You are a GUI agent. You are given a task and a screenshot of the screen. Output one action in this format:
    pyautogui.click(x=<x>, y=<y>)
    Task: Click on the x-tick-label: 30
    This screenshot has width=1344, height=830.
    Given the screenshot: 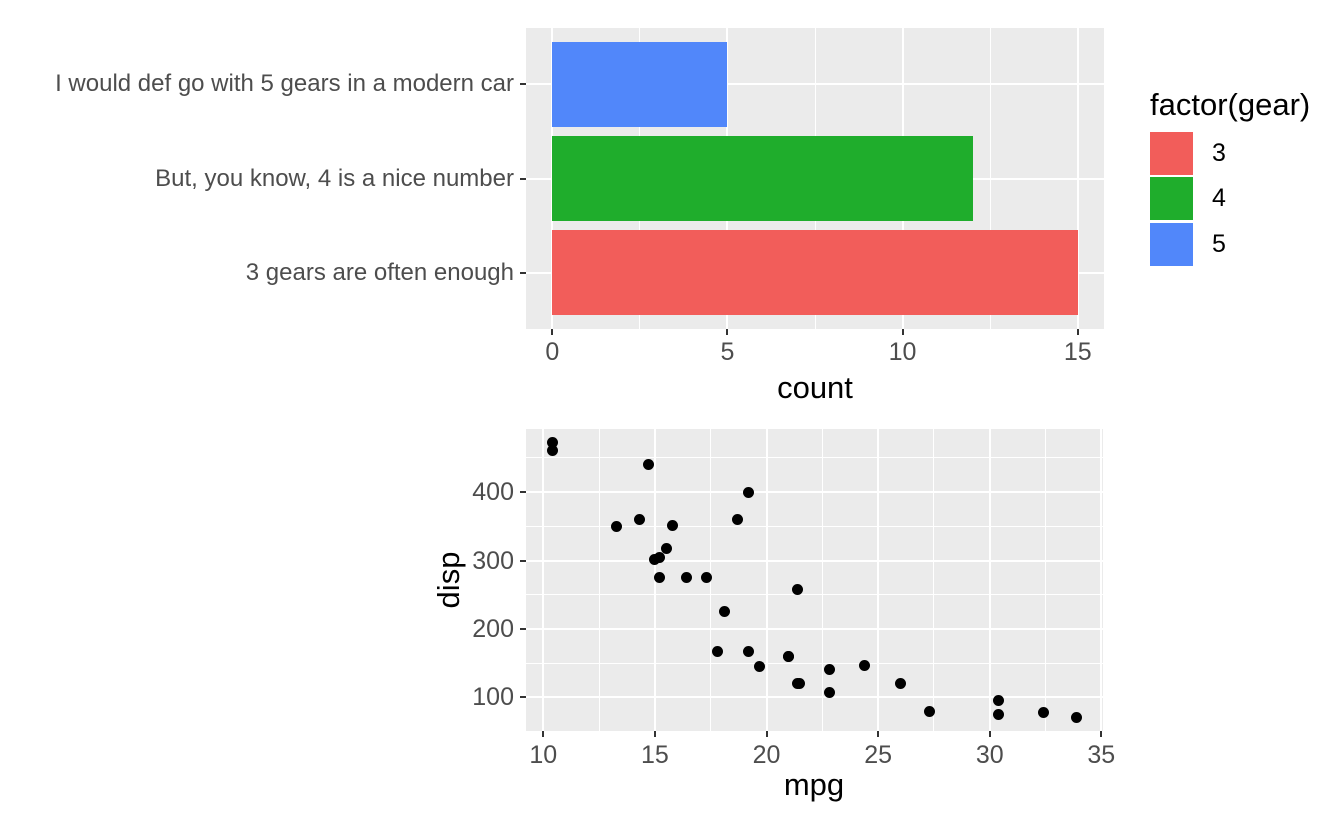 What is the action you would take?
    pyautogui.click(x=989, y=755)
    